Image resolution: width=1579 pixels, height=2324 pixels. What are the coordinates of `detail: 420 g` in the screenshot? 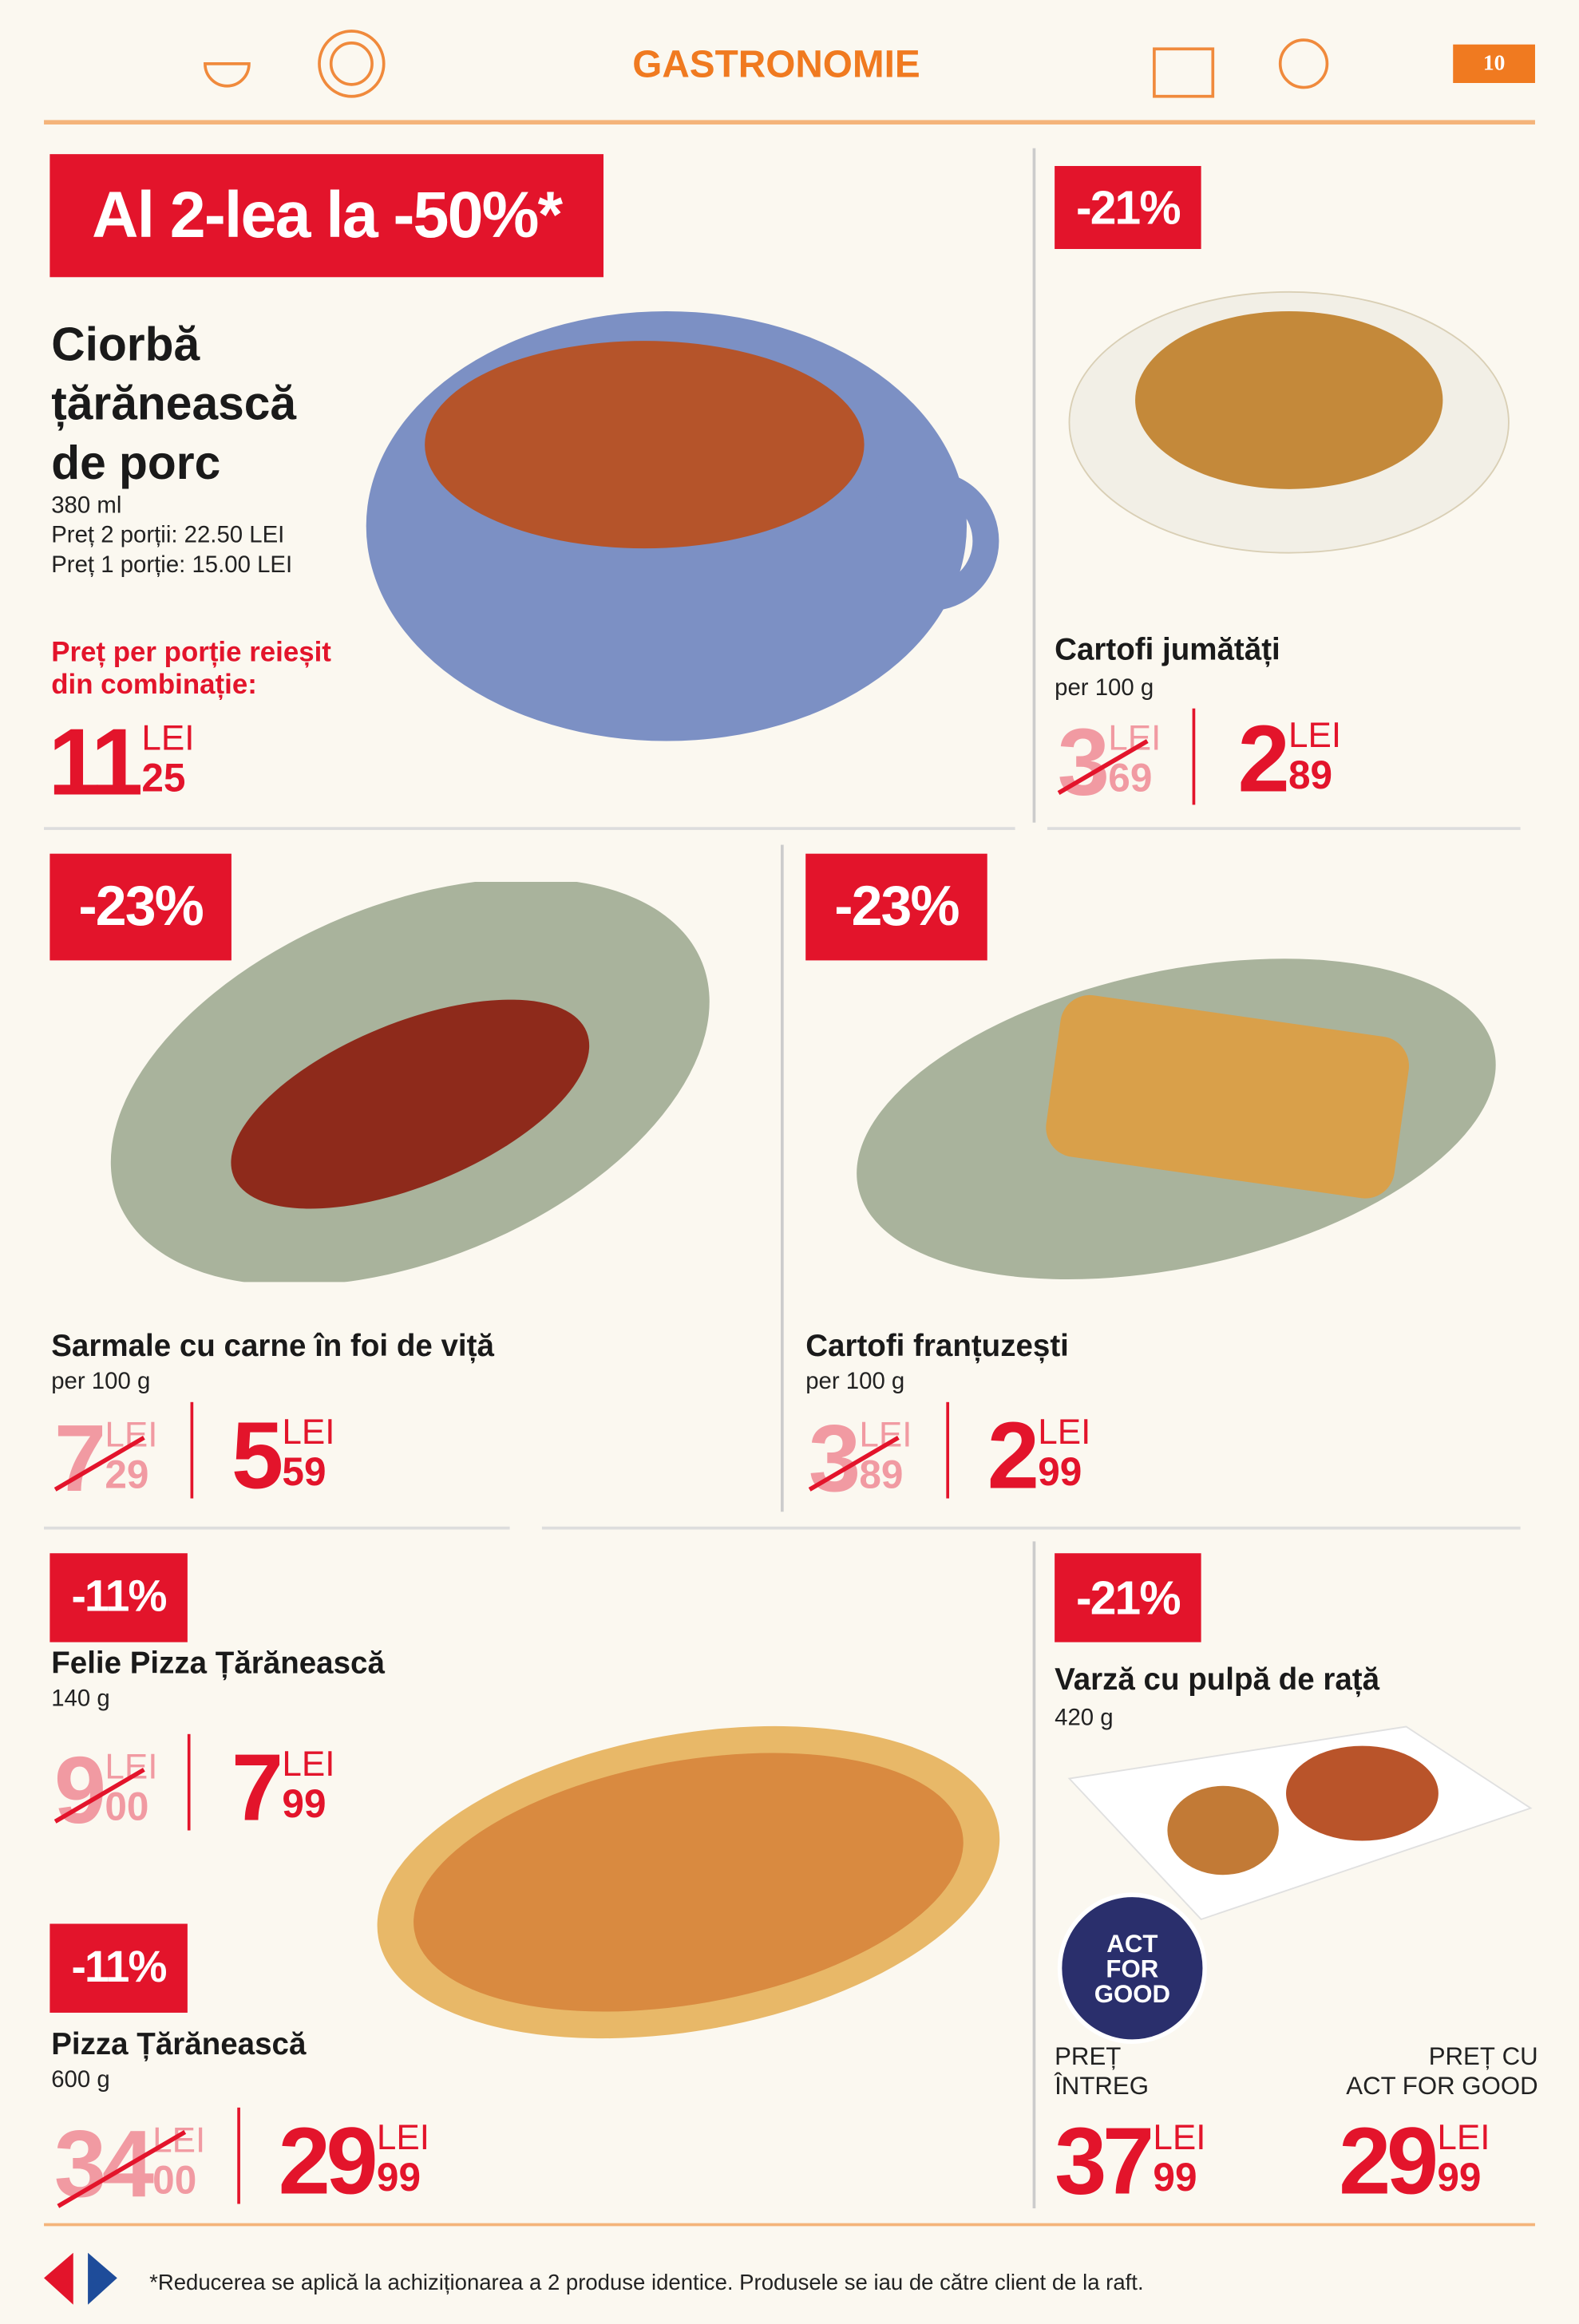 It's located at (1085, 1719).